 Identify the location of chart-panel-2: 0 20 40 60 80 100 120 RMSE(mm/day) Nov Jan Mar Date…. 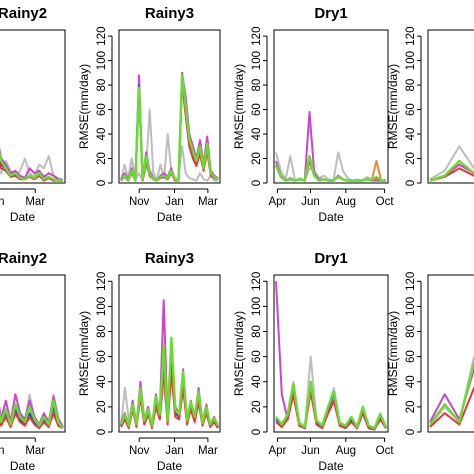
(149, 114).